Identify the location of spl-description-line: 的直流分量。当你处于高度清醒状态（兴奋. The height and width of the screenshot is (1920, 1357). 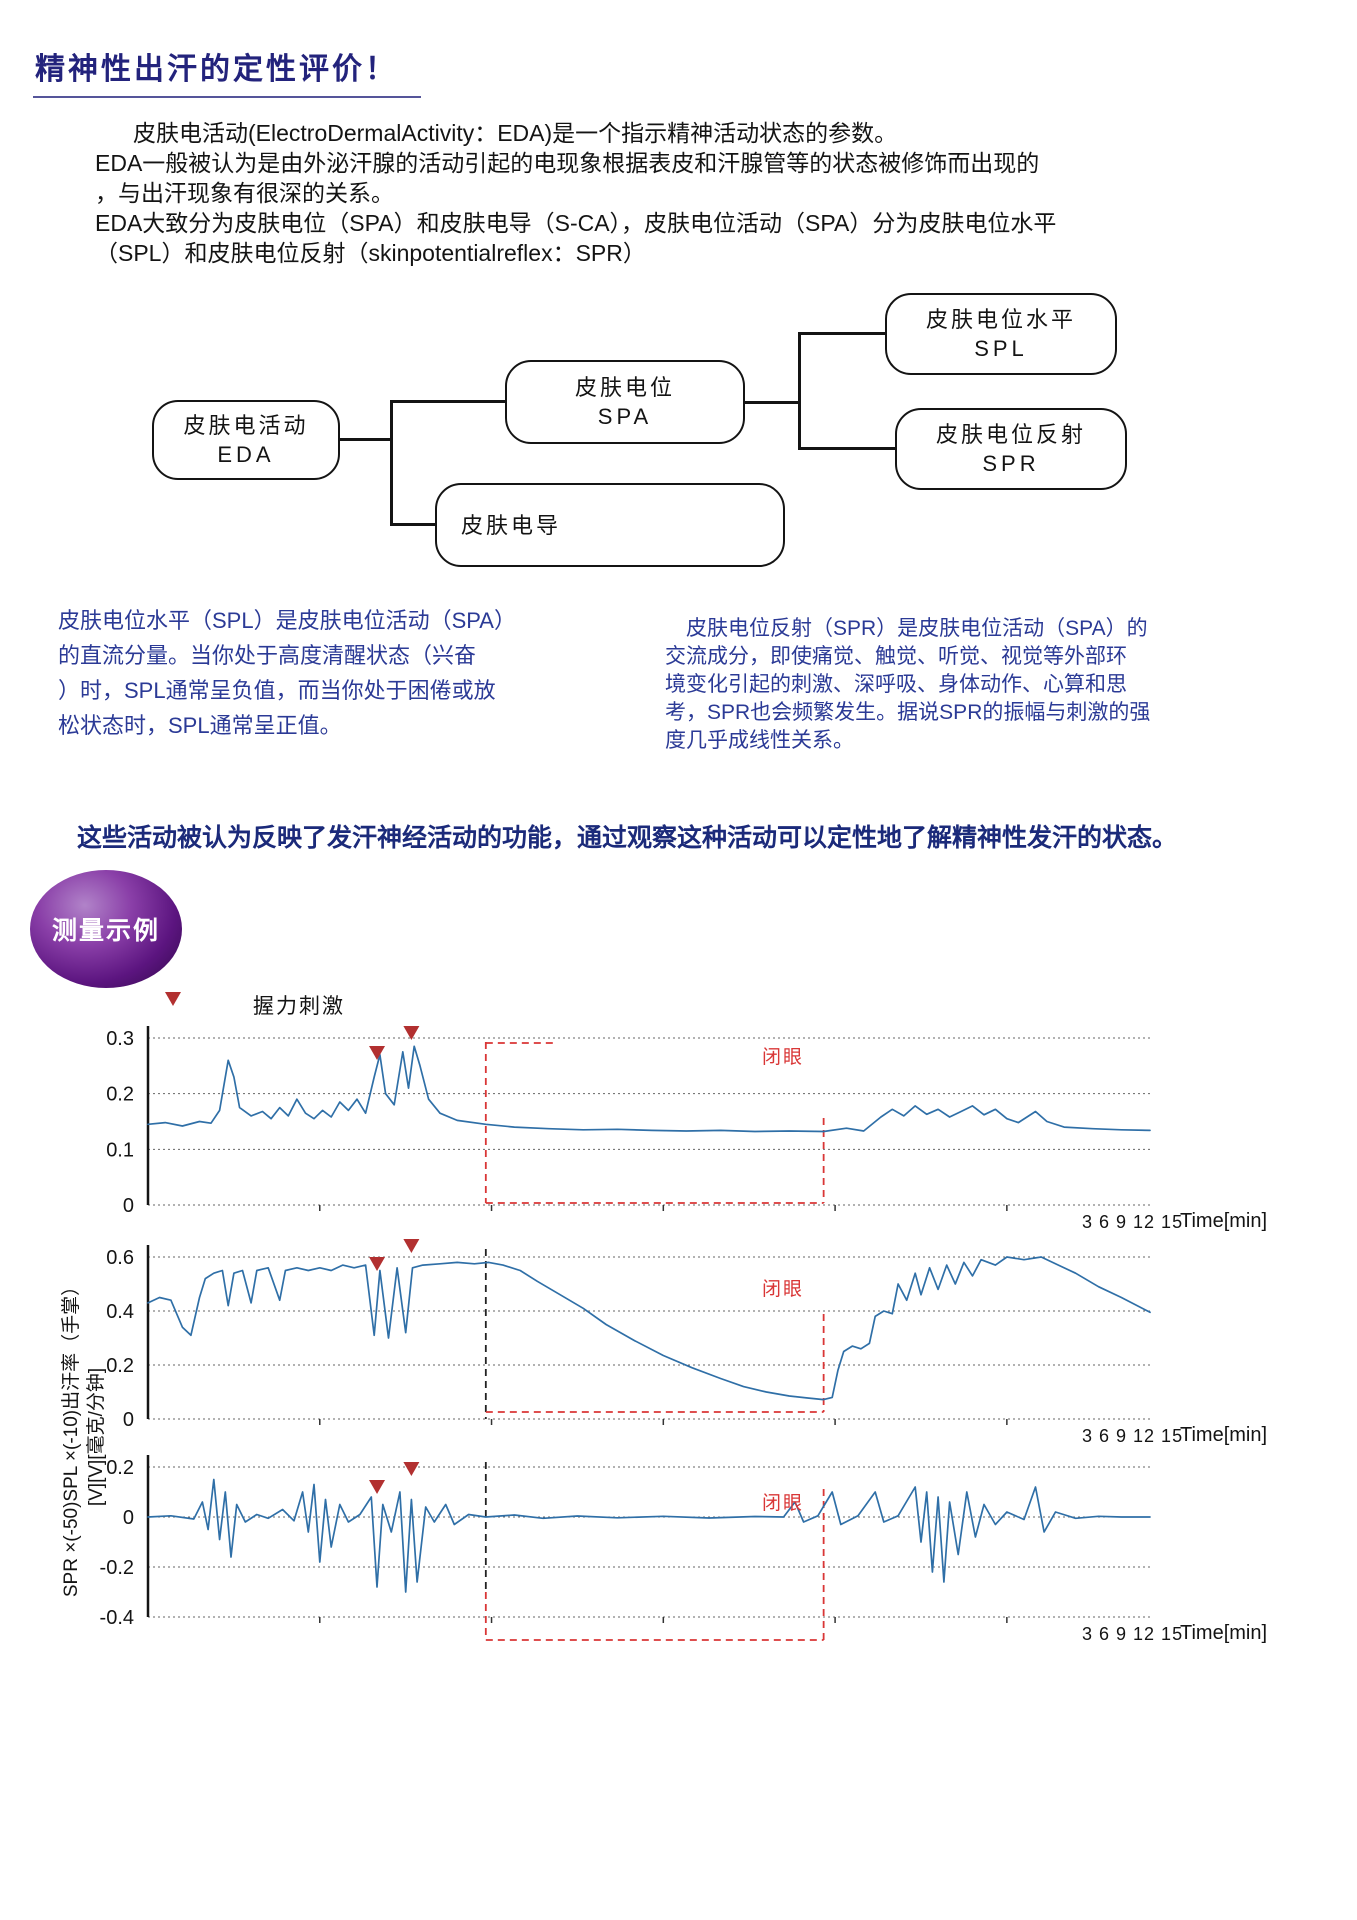
(267, 655).